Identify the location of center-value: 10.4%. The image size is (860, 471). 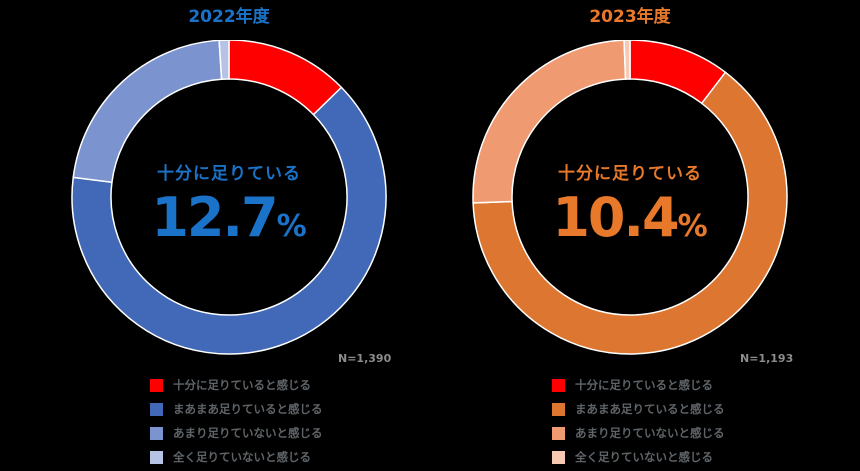
(630, 217).